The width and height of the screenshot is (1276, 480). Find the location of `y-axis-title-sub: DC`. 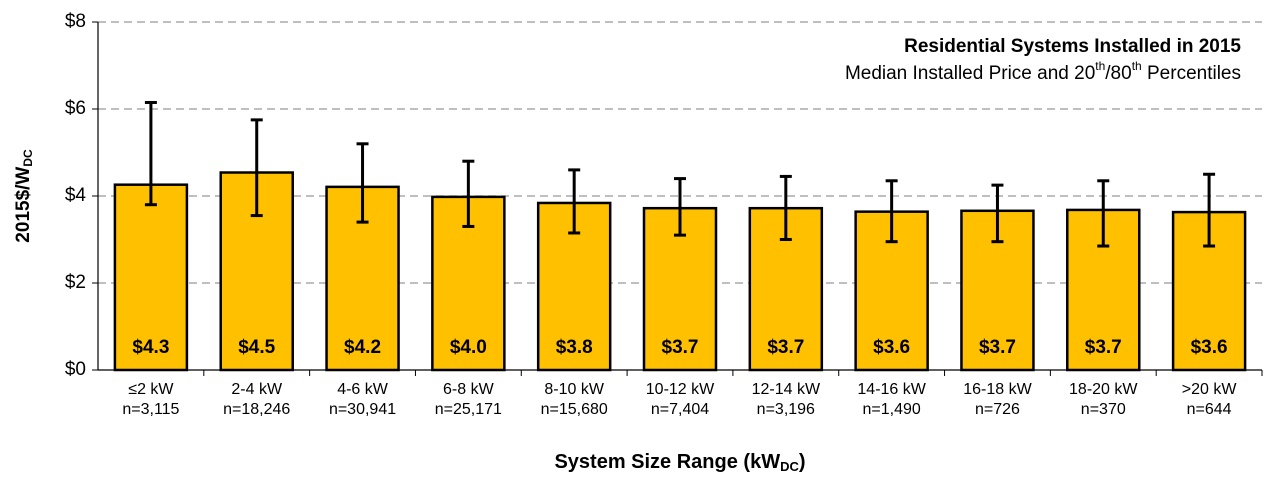

y-axis-title-sub: DC is located at coordinates (28, 158).